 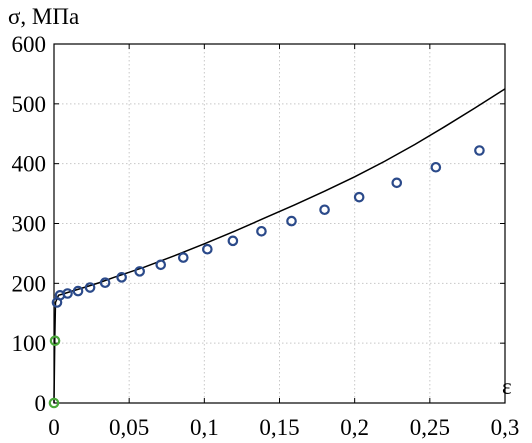 What do you see at coordinates (507, 386) in the screenshot?
I see `x-axis-label: ε` at bounding box center [507, 386].